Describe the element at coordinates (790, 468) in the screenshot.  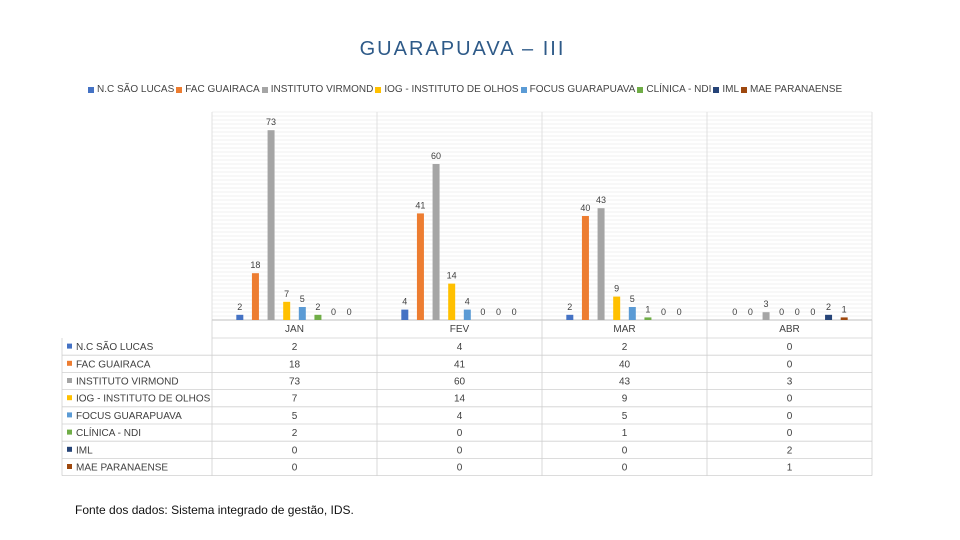
I see `table-cell: 1` at that location.